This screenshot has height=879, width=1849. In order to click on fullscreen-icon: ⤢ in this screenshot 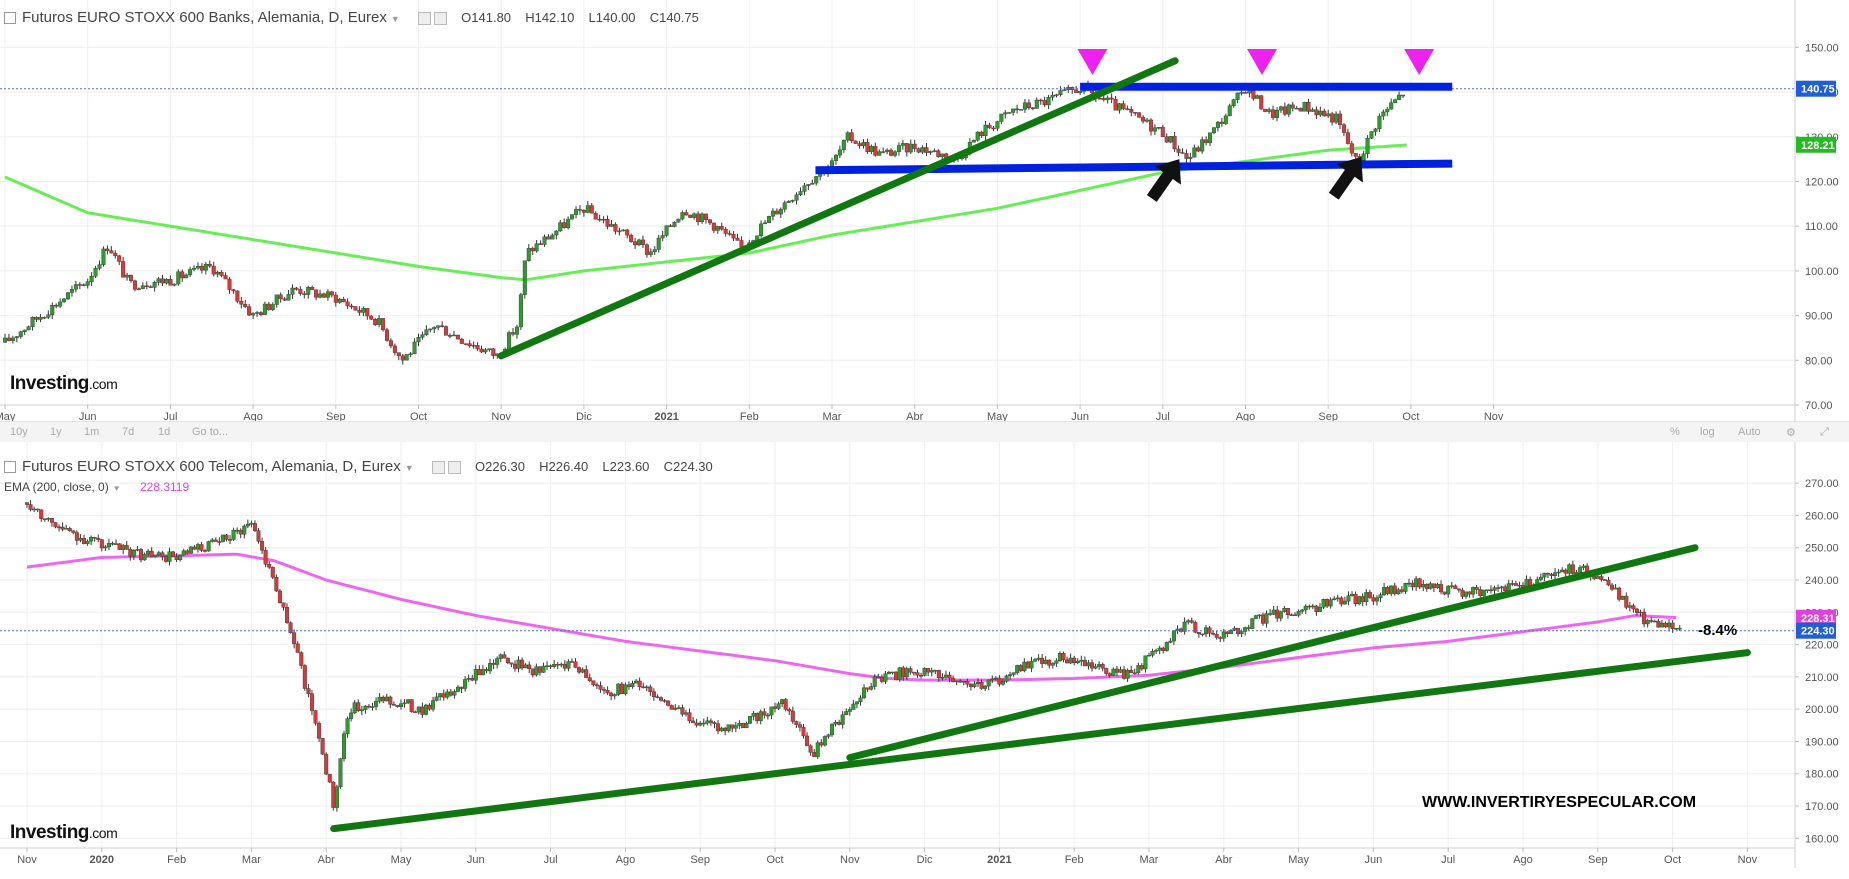, I will do `click(1824, 432)`.